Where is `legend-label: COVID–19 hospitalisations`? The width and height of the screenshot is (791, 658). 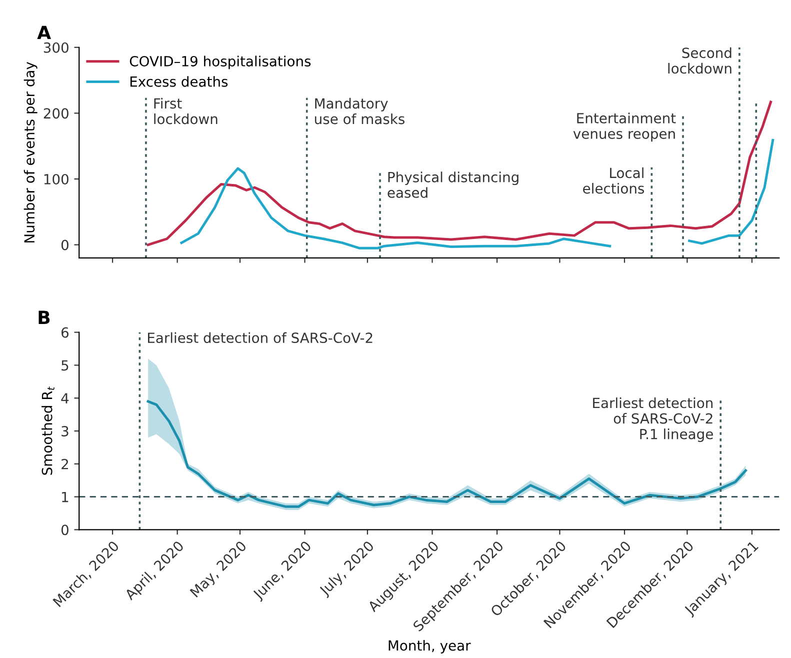 legend-label: COVID–19 hospitalisations is located at coordinates (220, 63).